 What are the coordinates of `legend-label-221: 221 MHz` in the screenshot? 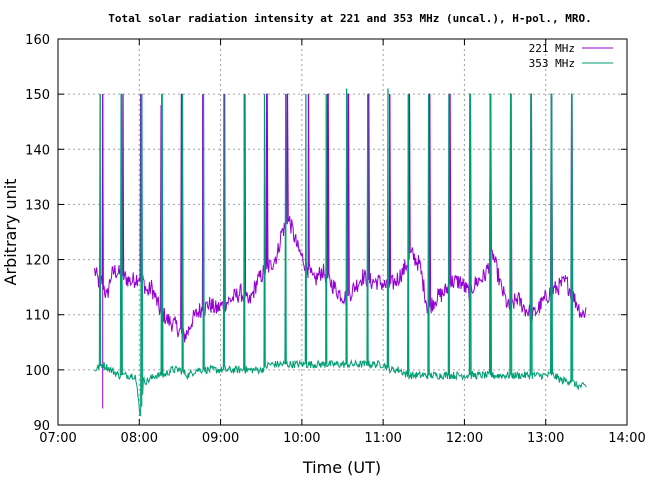 It's located at (552, 48).